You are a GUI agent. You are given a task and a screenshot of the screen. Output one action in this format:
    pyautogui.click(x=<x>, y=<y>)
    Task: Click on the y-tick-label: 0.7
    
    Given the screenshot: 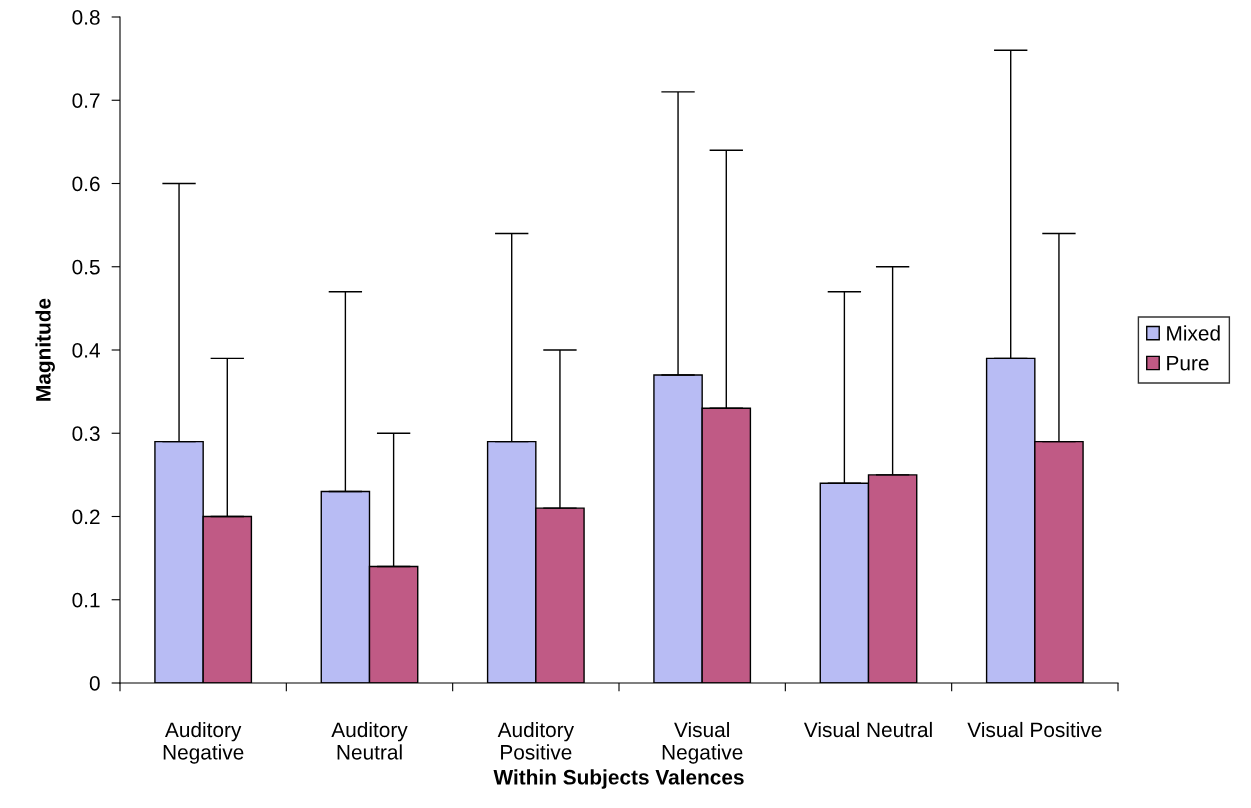 What is the action you would take?
    pyautogui.click(x=86, y=100)
    